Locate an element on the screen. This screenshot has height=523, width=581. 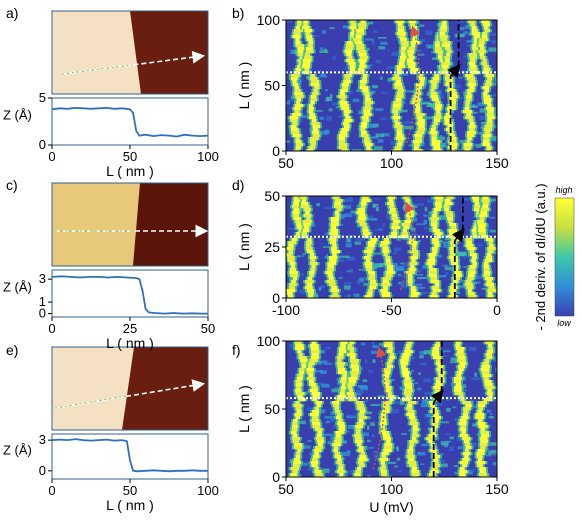
x-tick-label: -100 is located at coordinates (286, 310).